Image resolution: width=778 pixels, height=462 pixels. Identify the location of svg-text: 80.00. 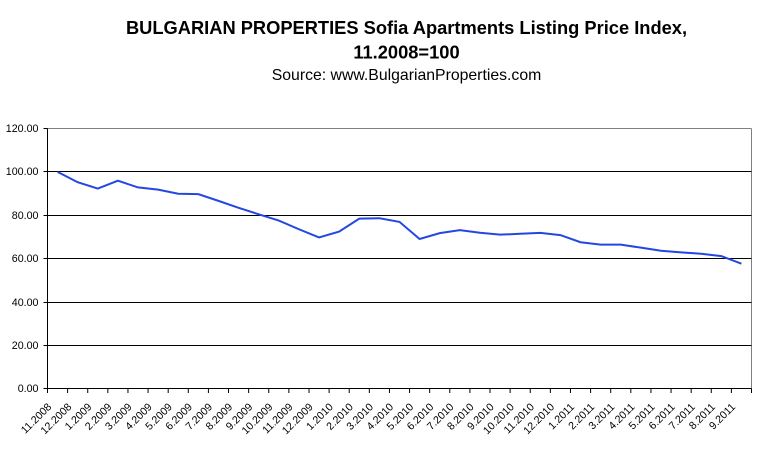
(25, 216).